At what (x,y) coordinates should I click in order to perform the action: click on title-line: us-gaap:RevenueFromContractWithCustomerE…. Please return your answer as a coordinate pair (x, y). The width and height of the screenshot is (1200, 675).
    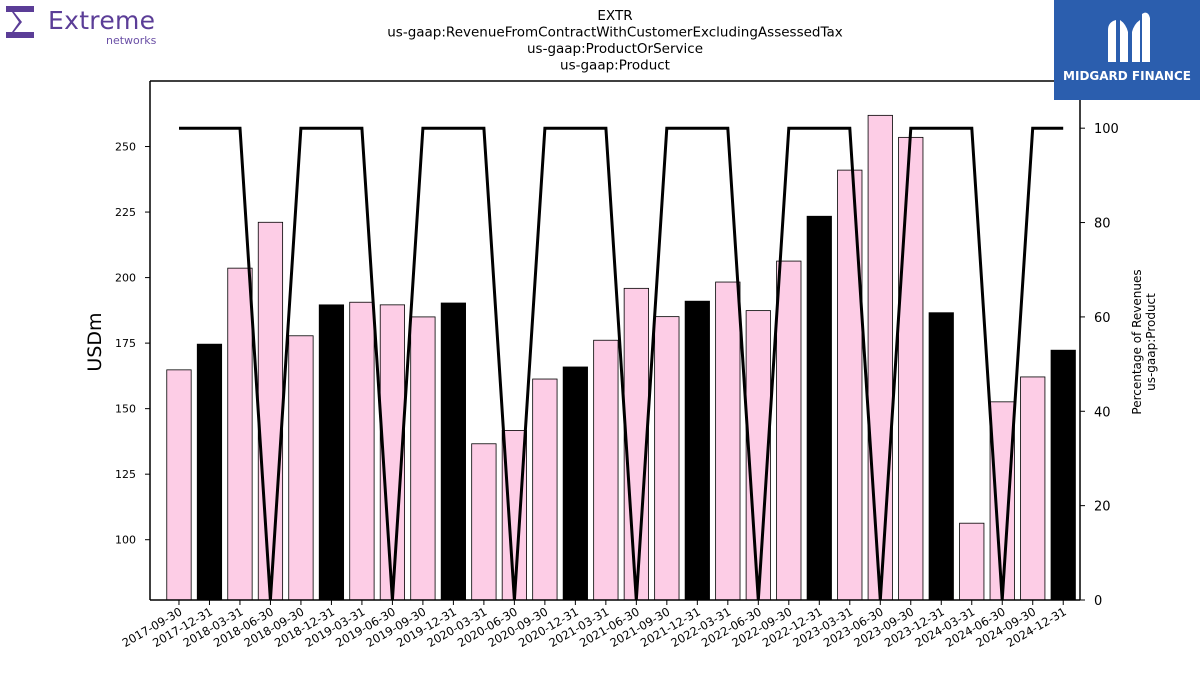
    Looking at the image, I should click on (615, 33).